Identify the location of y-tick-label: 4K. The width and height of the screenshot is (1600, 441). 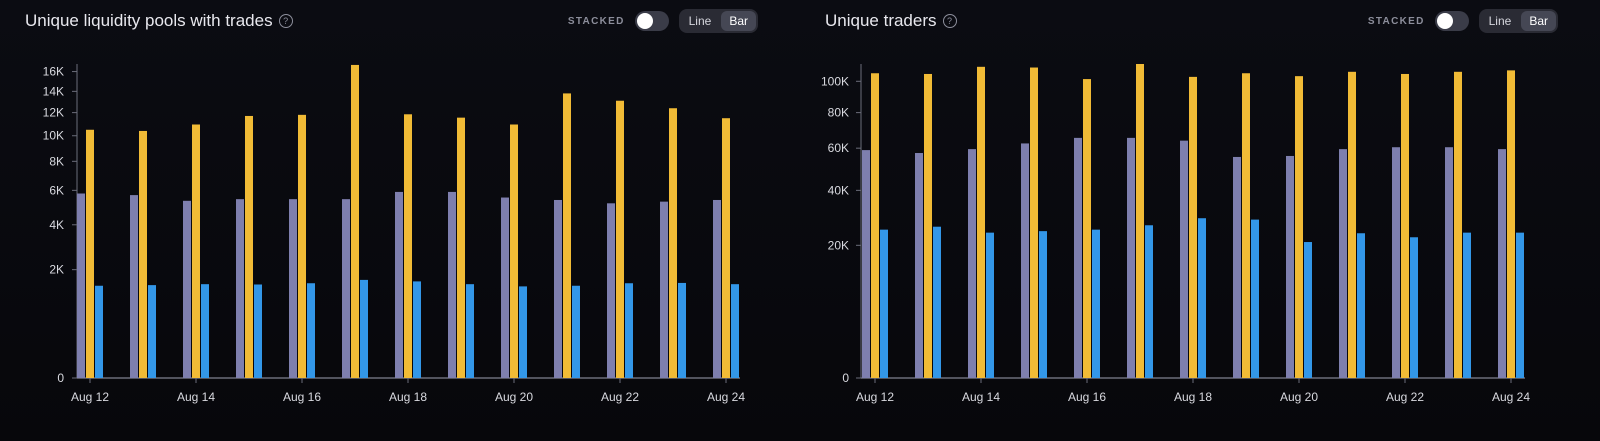
(56, 225).